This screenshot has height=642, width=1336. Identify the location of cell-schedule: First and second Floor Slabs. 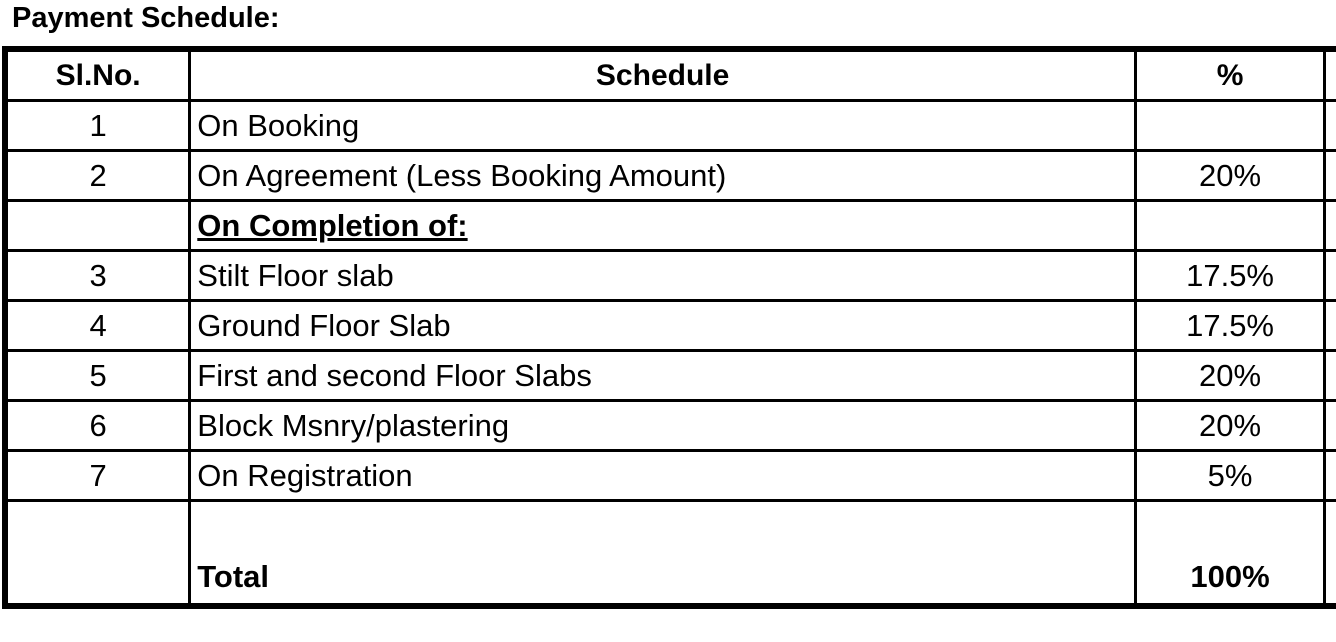
(662, 375).